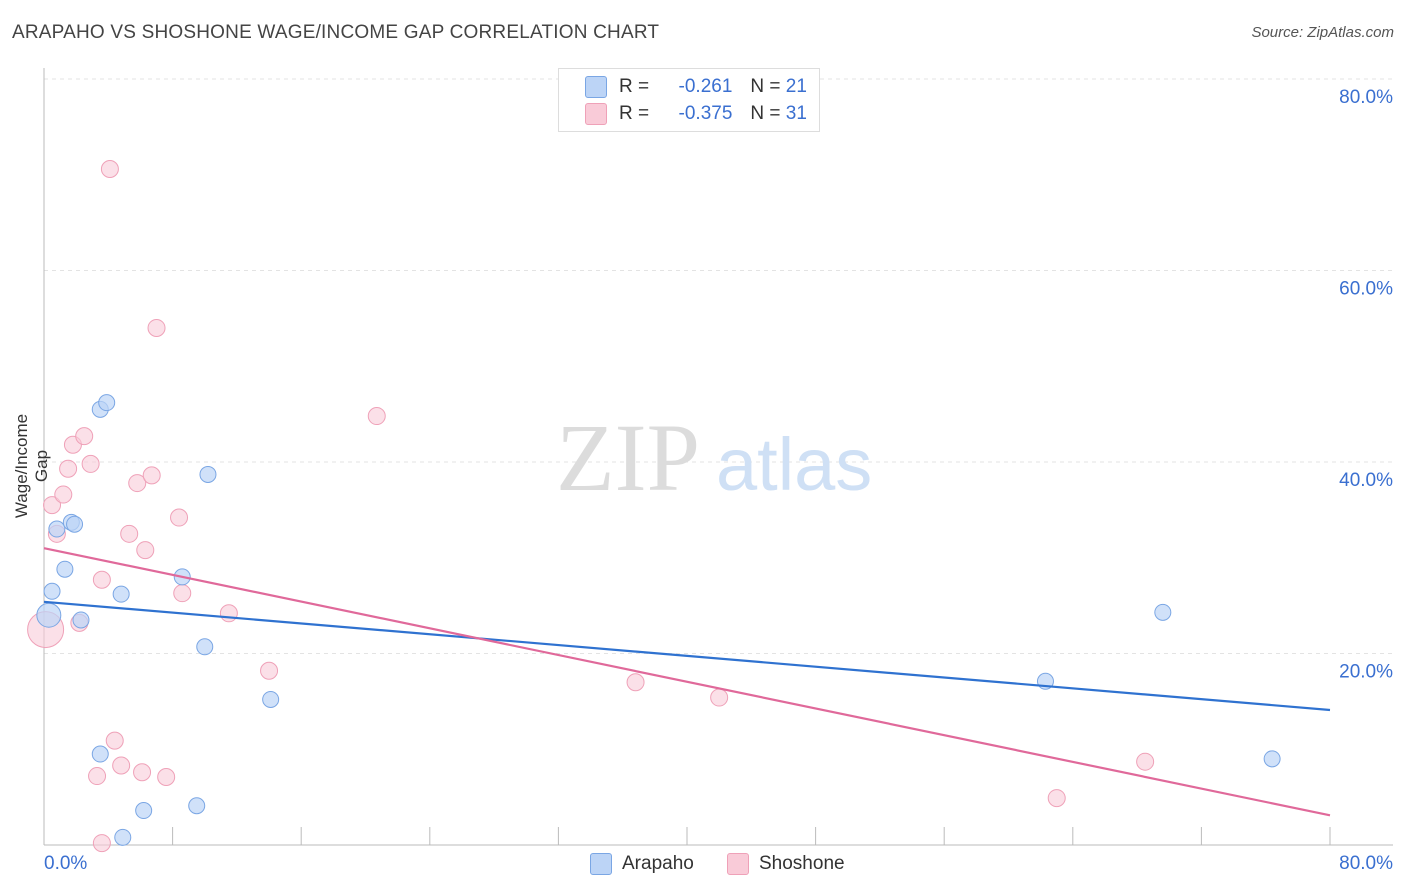 The width and height of the screenshot is (1406, 892). Describe the element at coordinates (687, 656) in the screenshot. I see `arapaho-trend-line` at that location.